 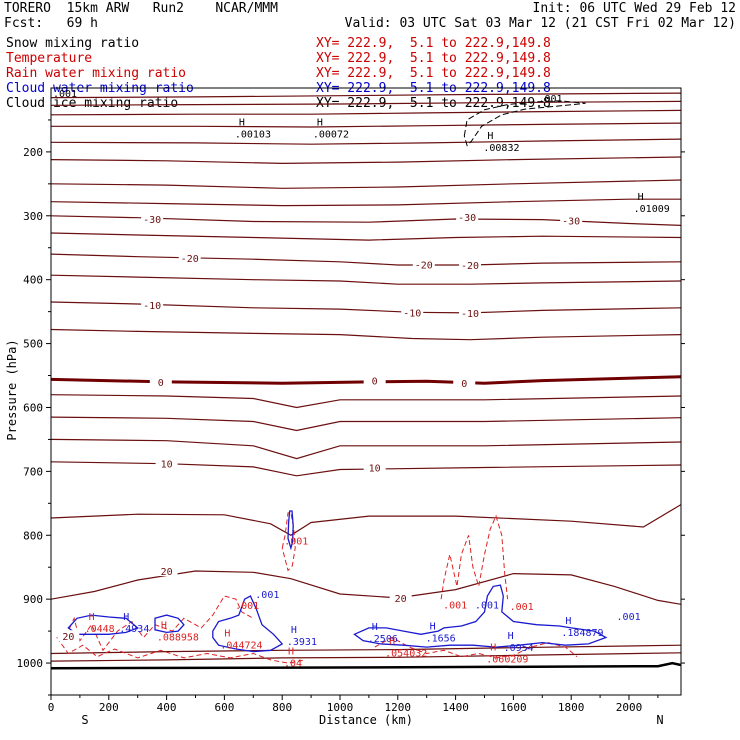 I want to click on field-name-rain: Rain water mixing ratio, so click(x=96, y=73).